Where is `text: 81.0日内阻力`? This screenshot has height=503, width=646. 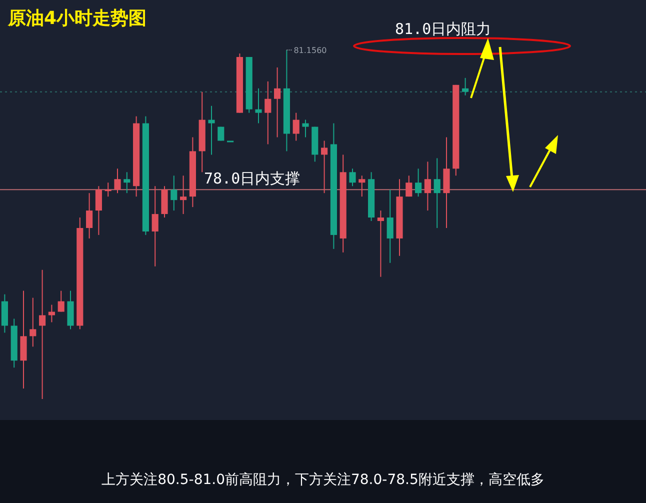
text: 81.0日内阻力 is located at coordinates (443, 29).